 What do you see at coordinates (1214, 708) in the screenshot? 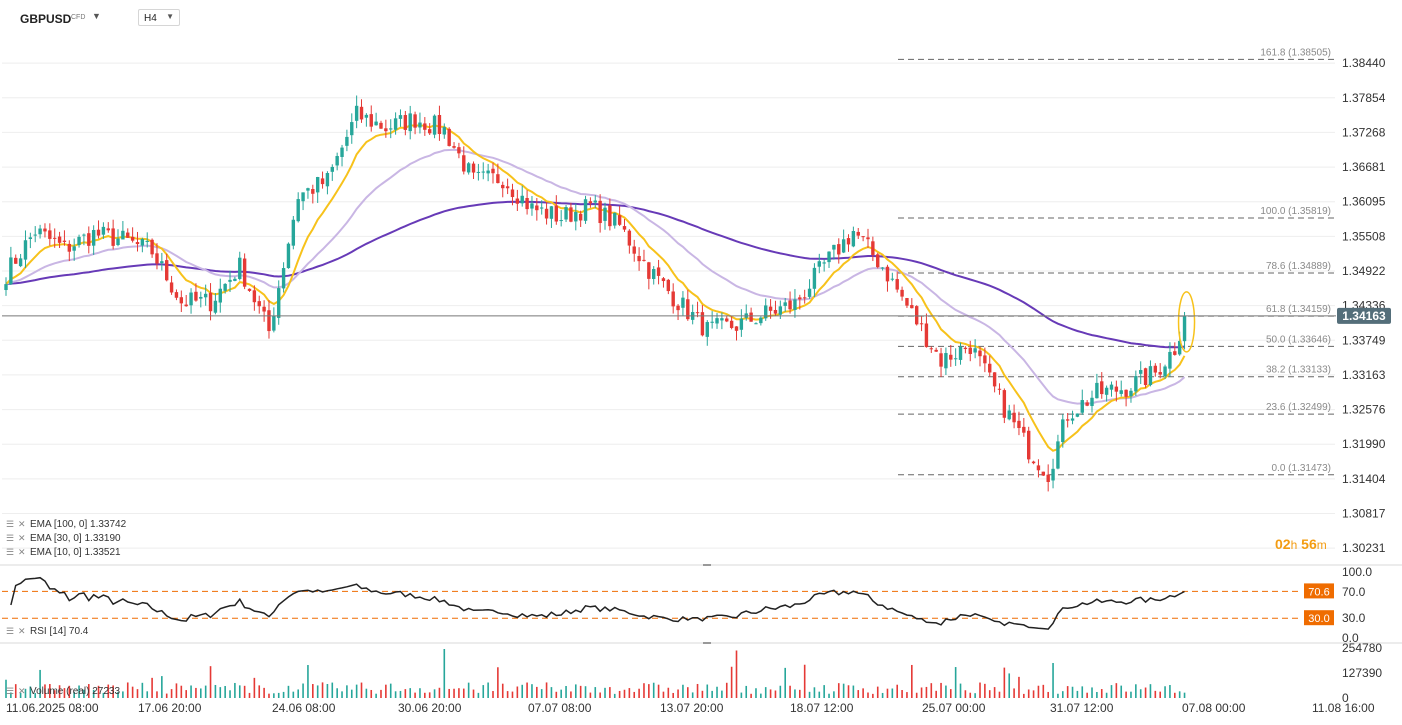
I see `x-tick-label: 07.08 00:00` at bounding box center [1214, 708].